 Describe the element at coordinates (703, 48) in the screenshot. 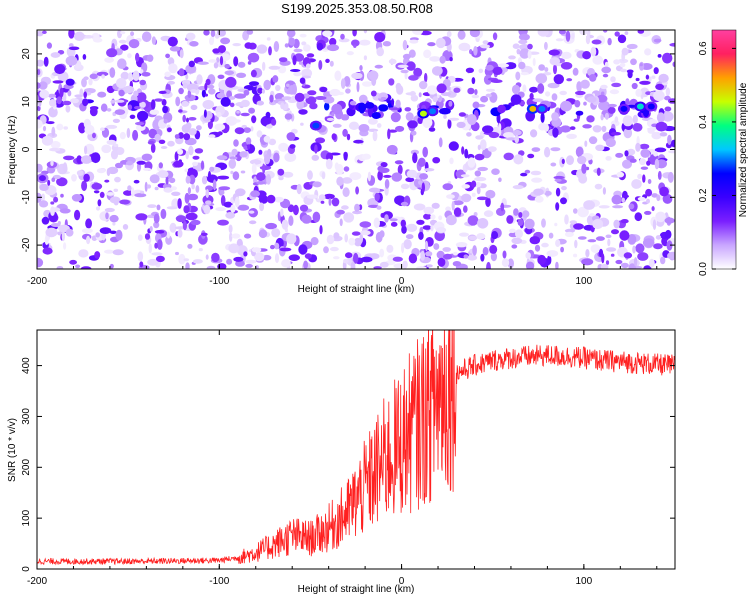

I see `colorbar-tick-label: 0.6` at that location.